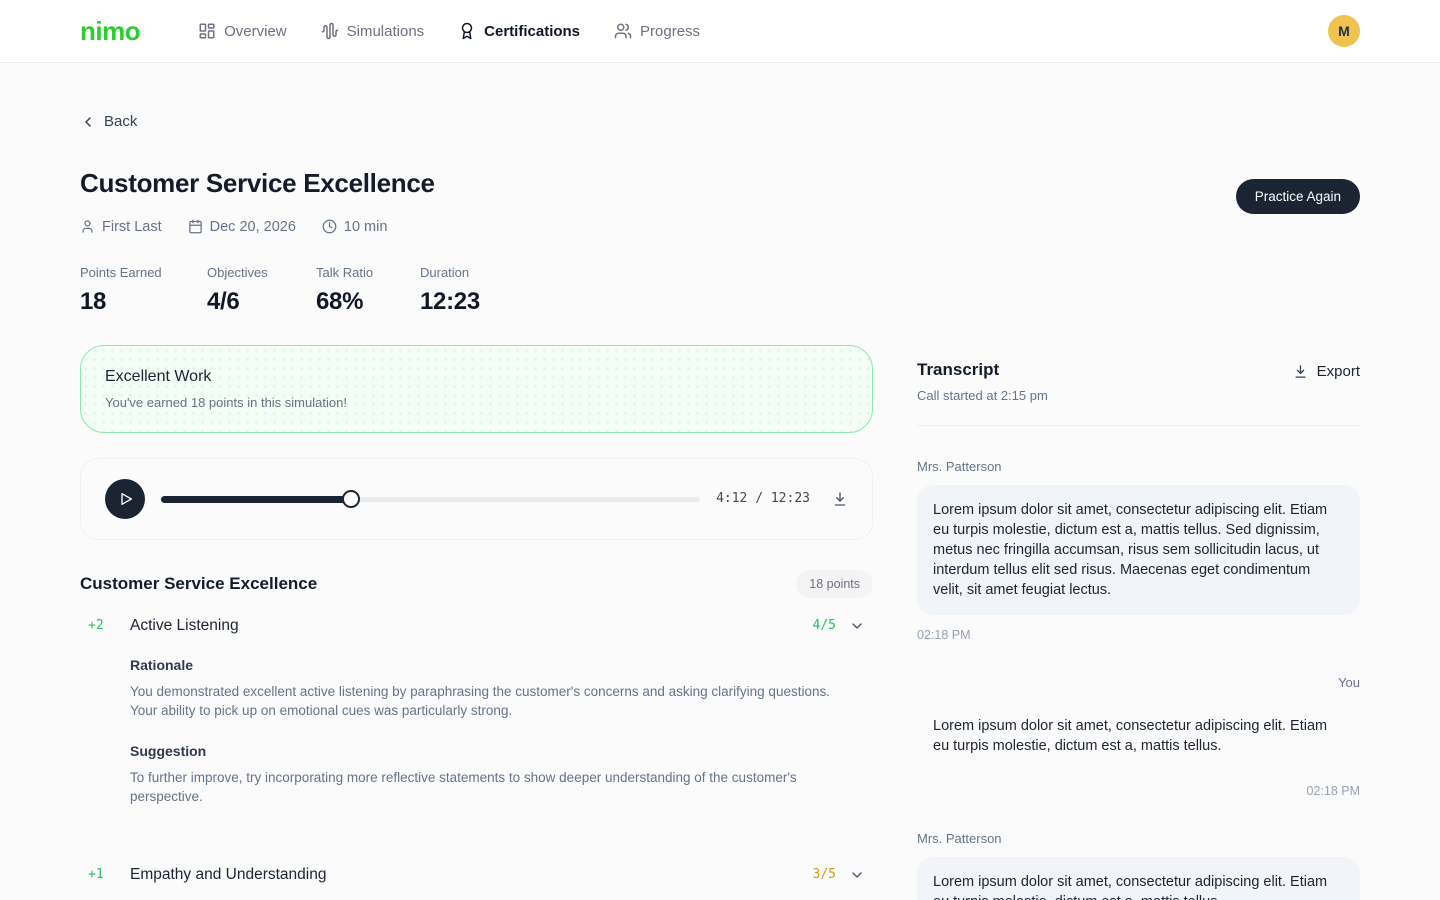  Describe the element at coordinates (958, 369) in the screenshot. I see `transcript-title: Transcript` at that location.